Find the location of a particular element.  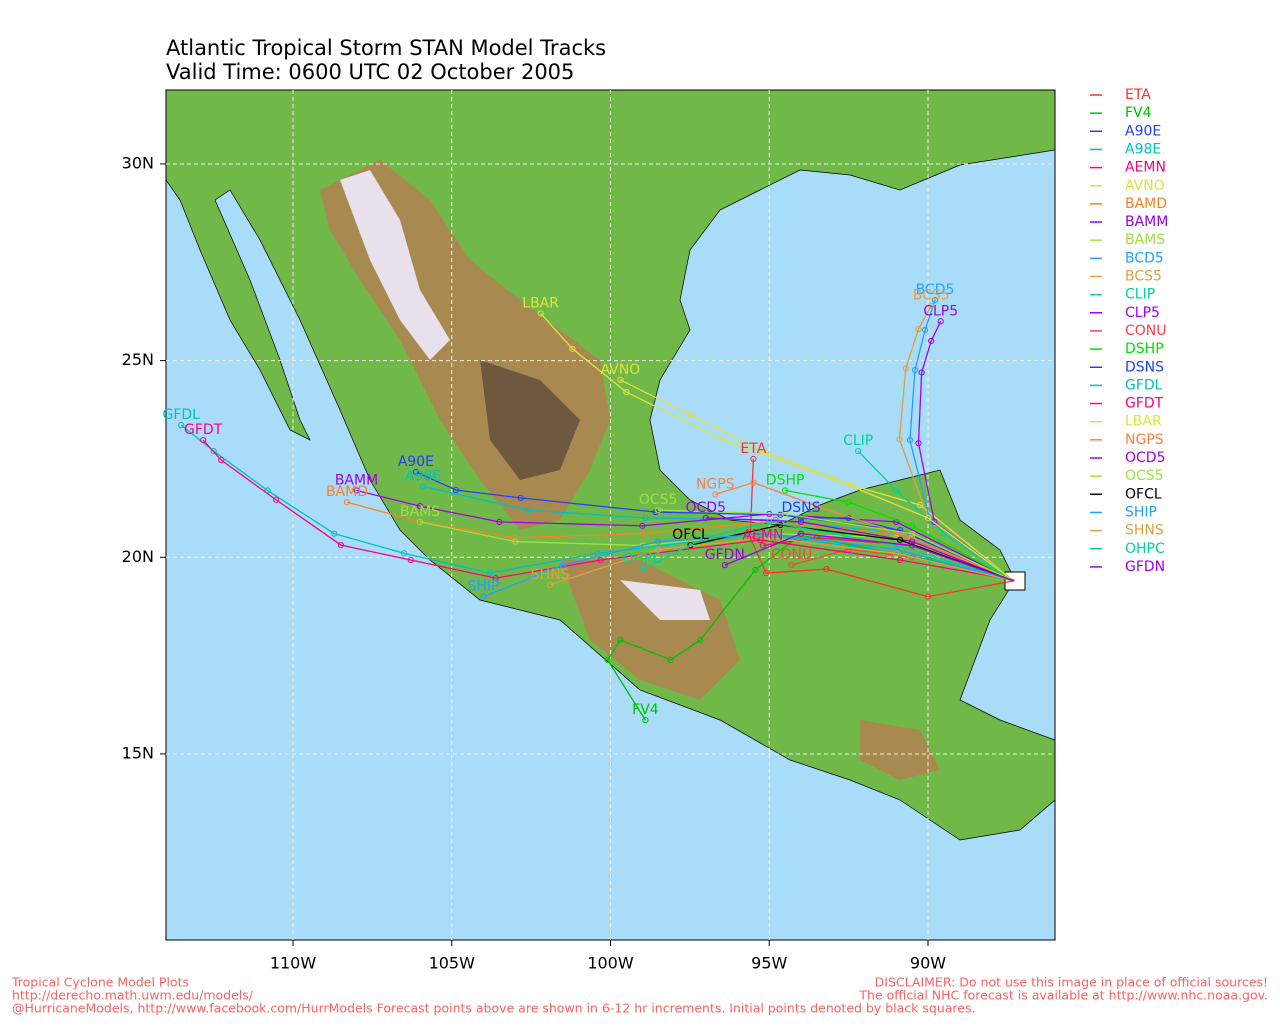

legend-label: DSHP is located at coordinates (1144, 349).